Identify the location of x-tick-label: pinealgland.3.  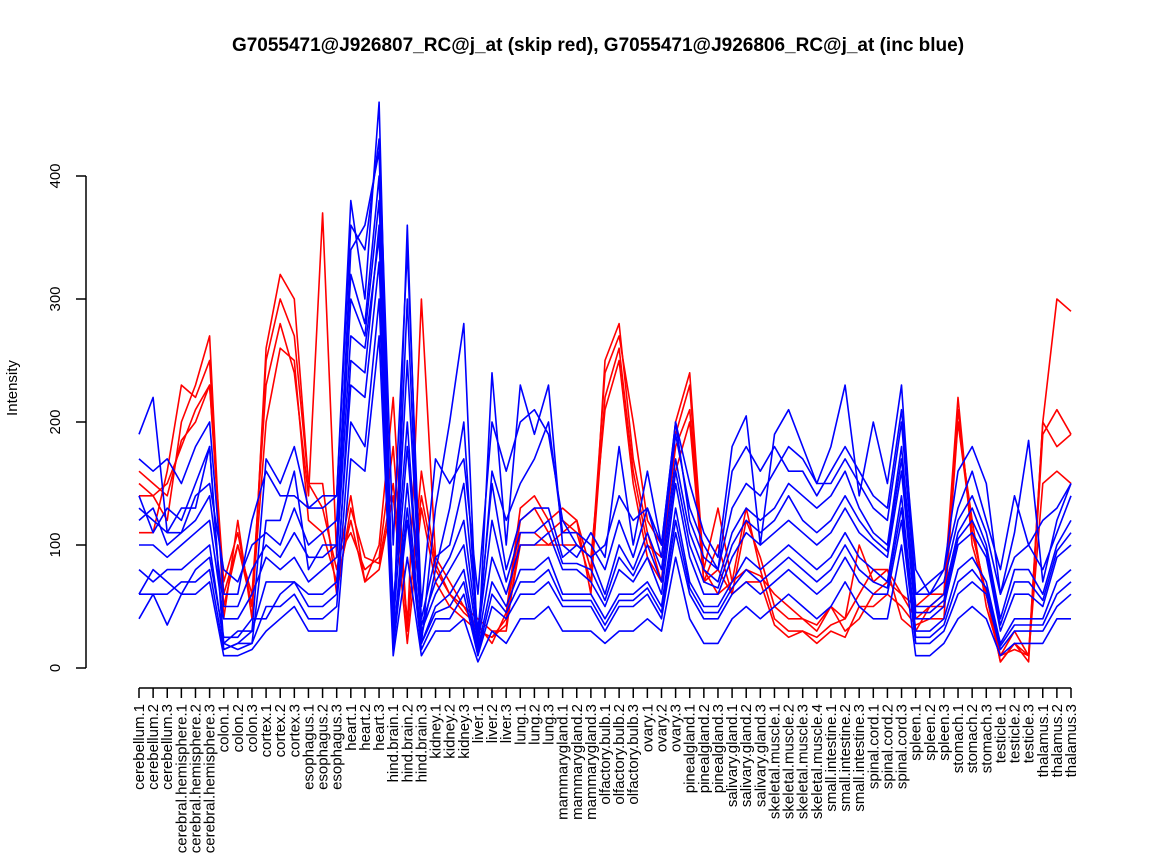
(718, 748).